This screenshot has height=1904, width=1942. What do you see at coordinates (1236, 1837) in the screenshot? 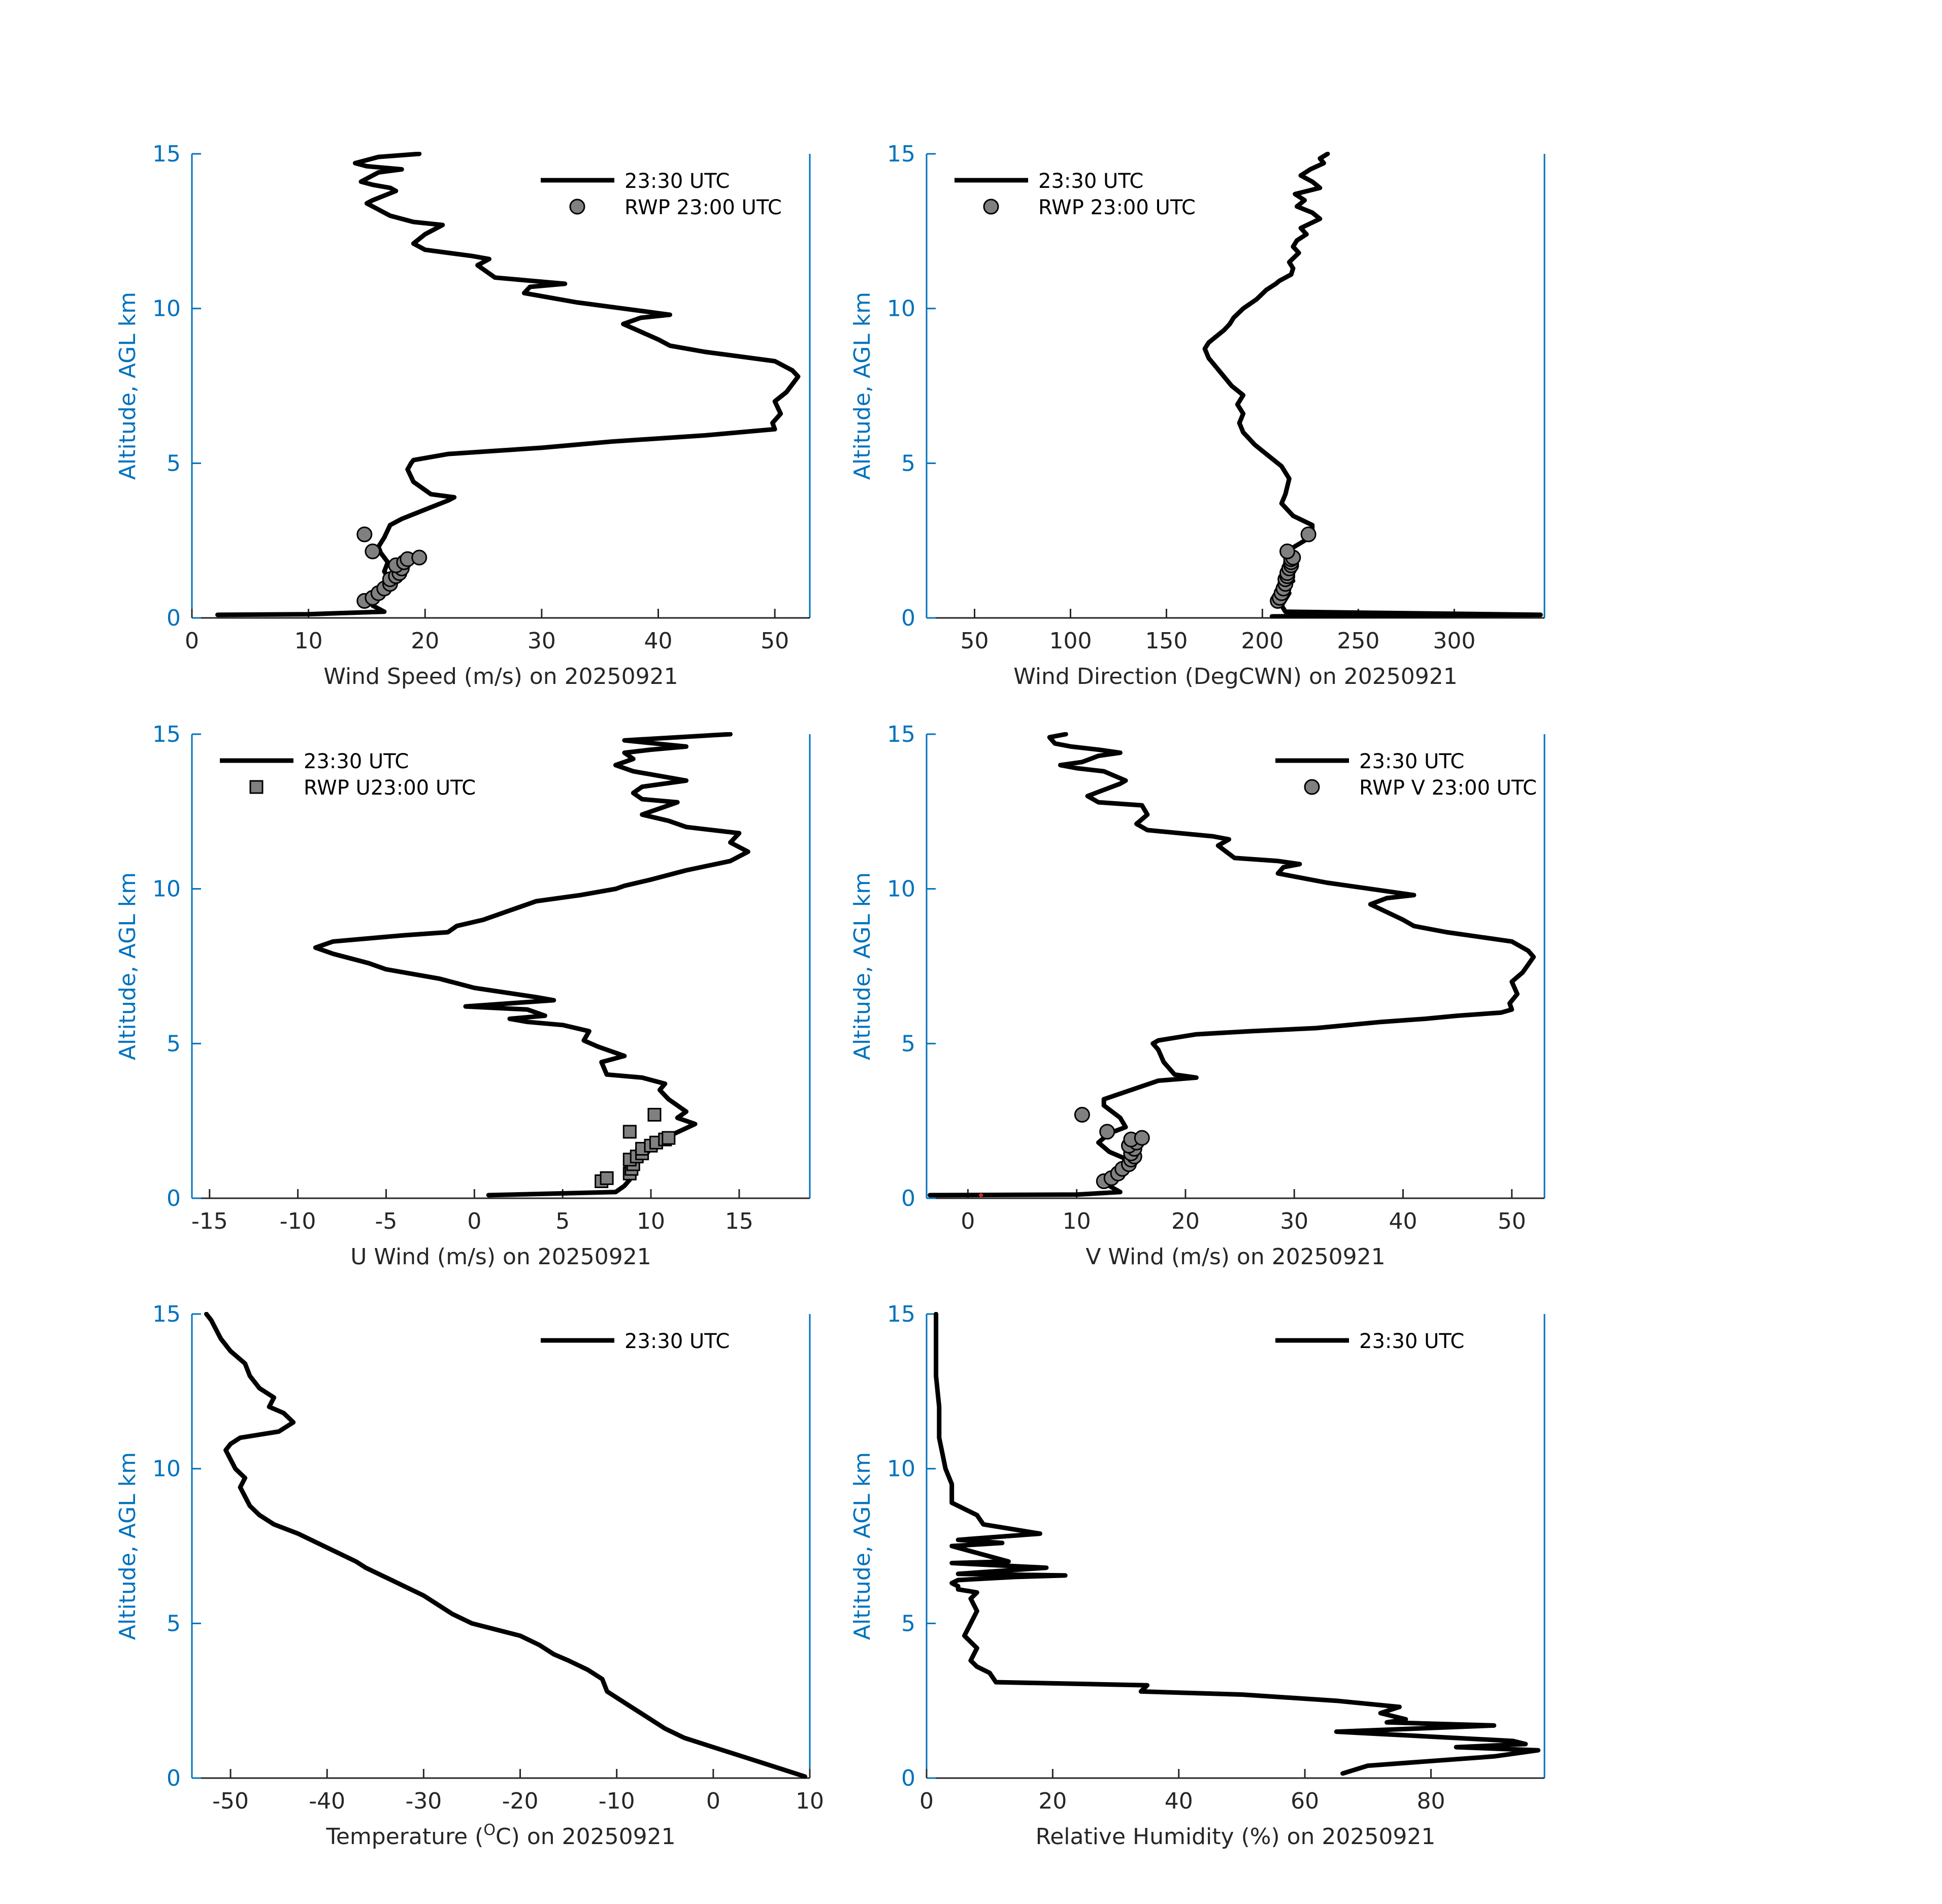
I see `x-axis-label: Relative Humidity (%) on 20250921` at bounding box center [1236, 1837].